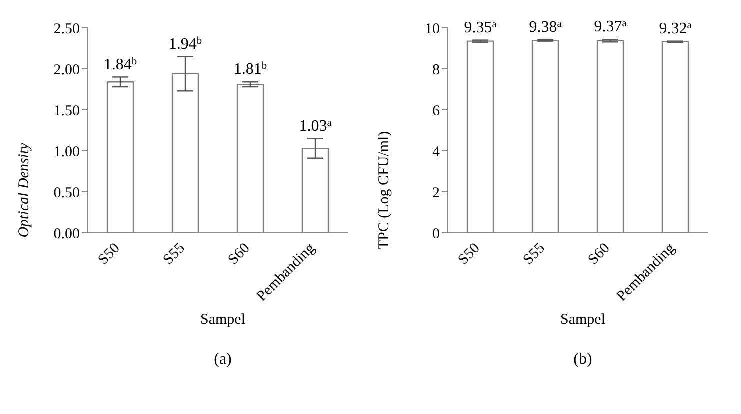  Describe the element at coordinates (121, 65) in the screenshot. I see `data-label: 1.84$^{b}$` at that location.